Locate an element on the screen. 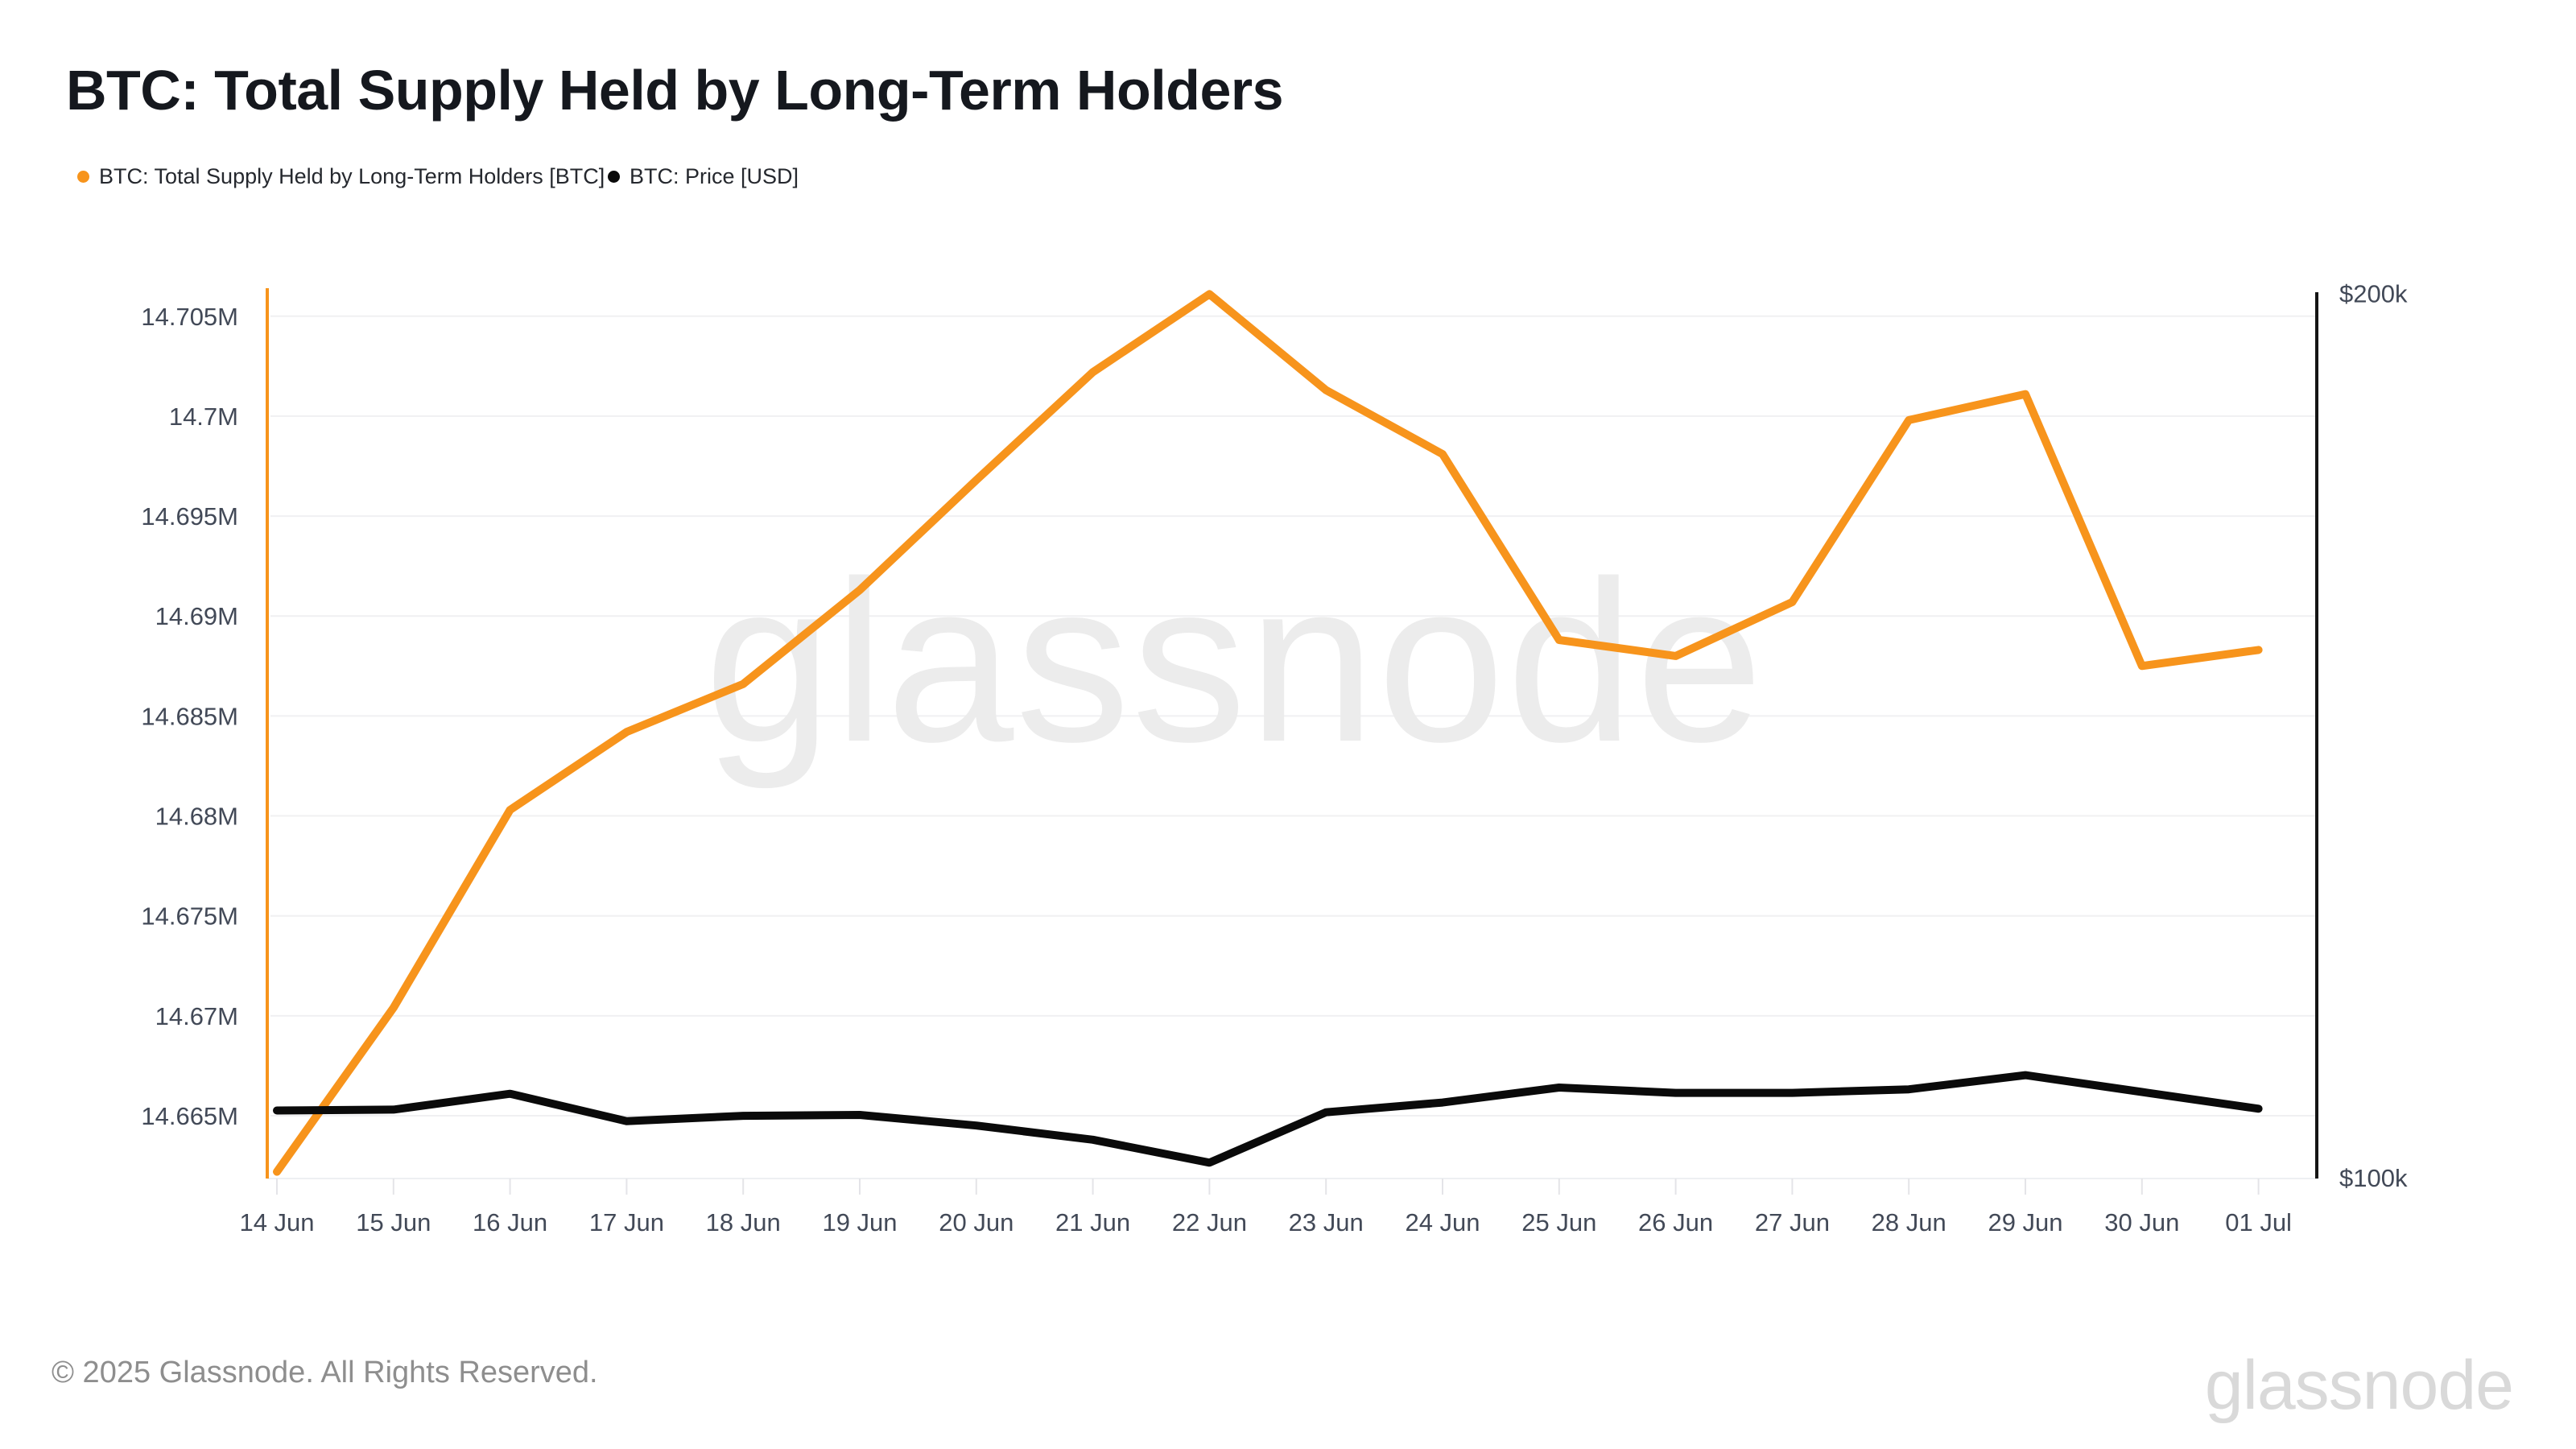  footer-copyright: © 2025 Glassnode. All Rights Reserved. is located at coordinates (325, 1372).